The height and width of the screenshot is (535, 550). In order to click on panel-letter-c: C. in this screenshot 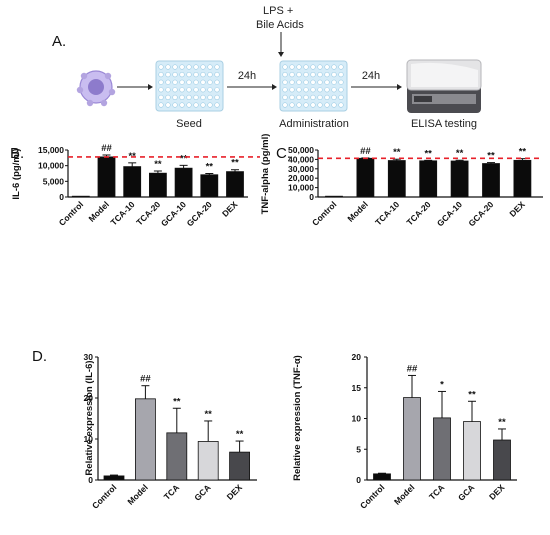, I will do `click(283, 153)`.